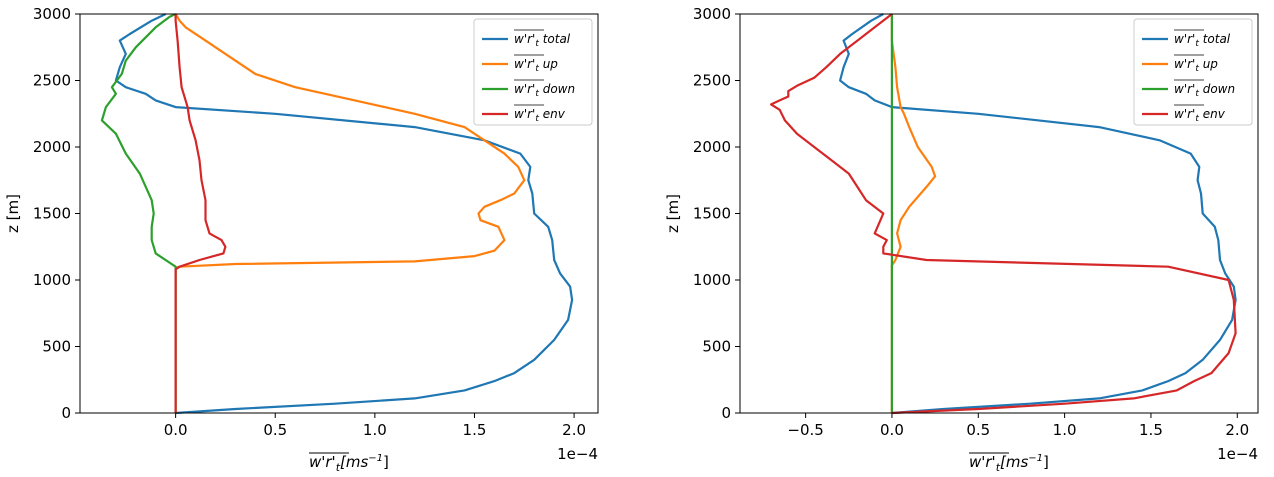  Describe the element at coordinates (805, 430) in the screenshot. I see `x-tick-label: −0.5` at that location.